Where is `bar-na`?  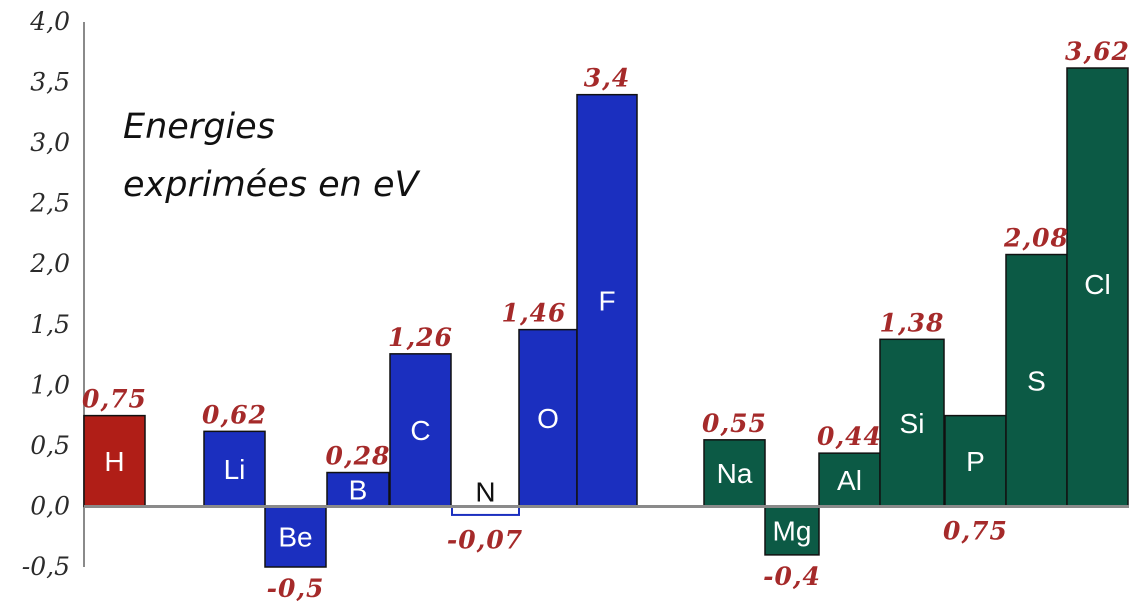 bar-na is located at coordinates (734, 473).